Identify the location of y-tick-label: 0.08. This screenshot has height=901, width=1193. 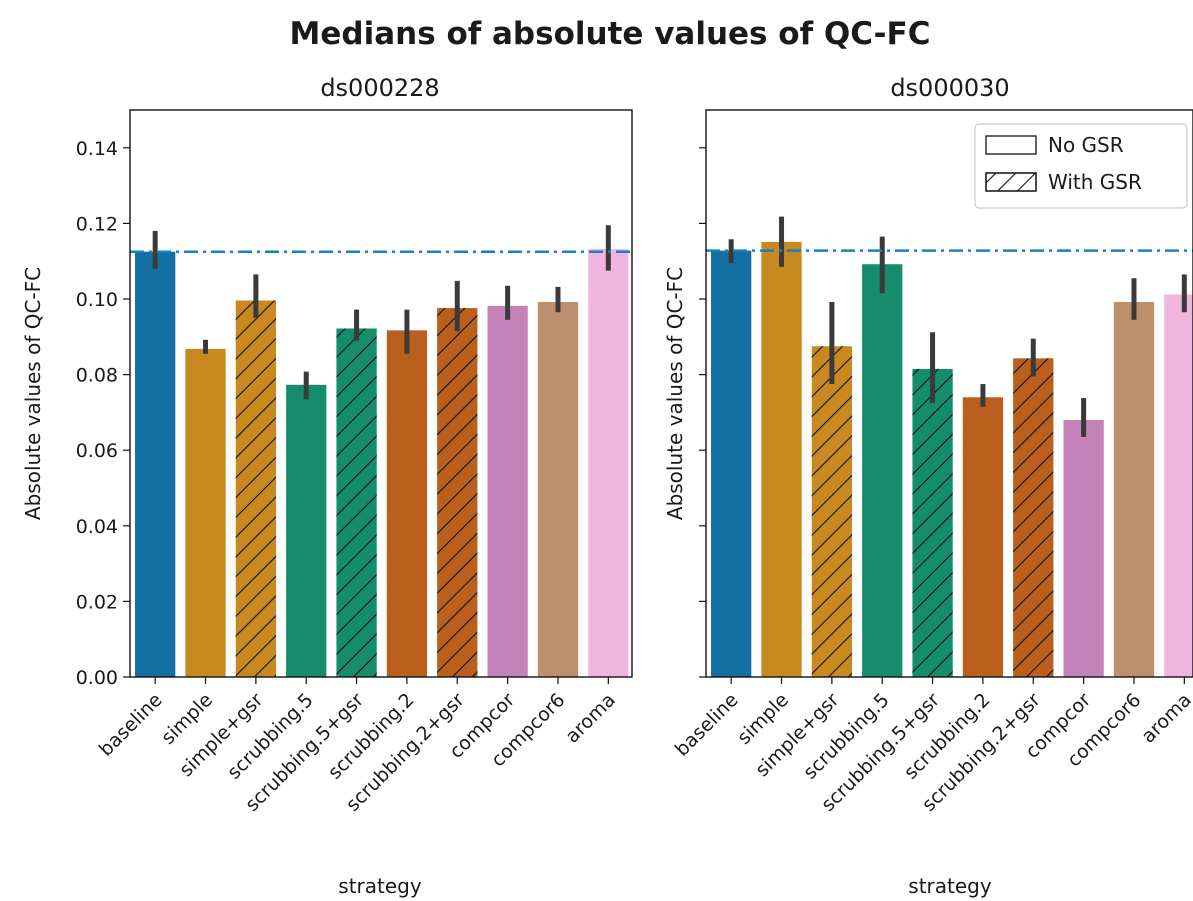
(97, 376).